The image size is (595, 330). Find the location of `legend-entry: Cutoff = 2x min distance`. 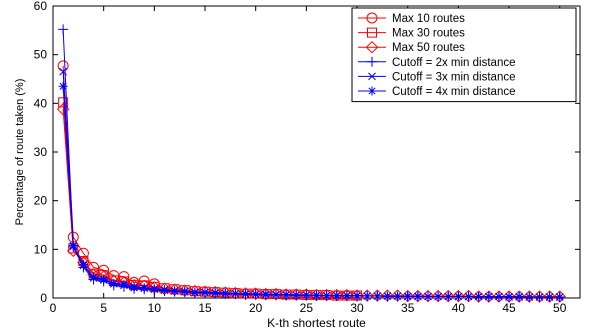

legend-entry: Cutoff = 2x min distance is located at coordinates (436, 62).